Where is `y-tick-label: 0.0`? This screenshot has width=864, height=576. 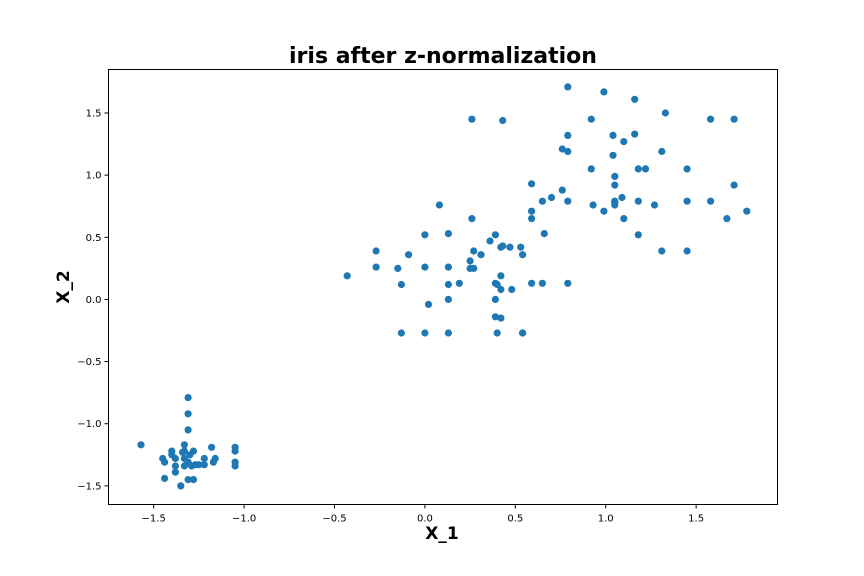
y-tick-label: 0.0 is located at coordinates (94, 300).